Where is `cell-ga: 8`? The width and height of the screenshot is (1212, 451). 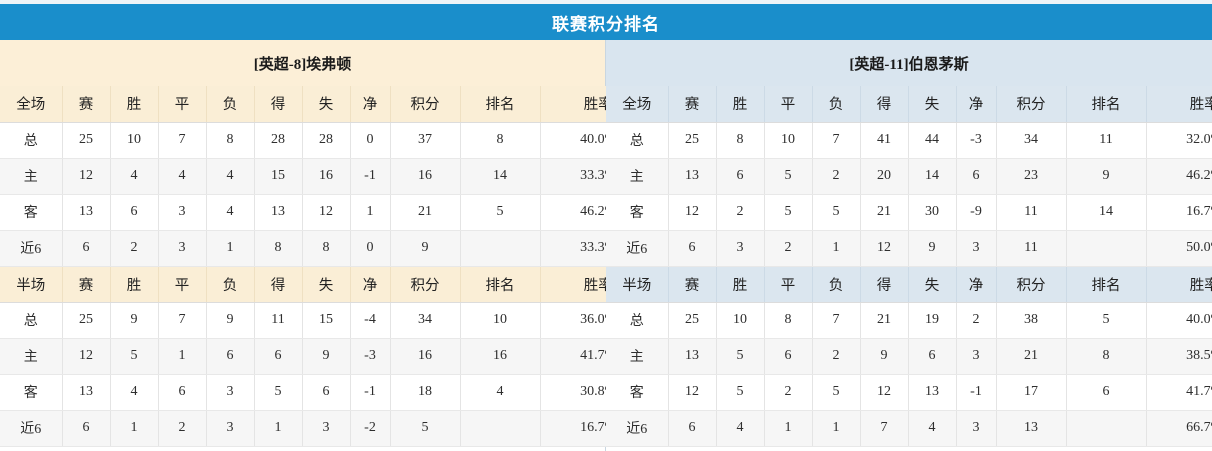
cell-ga: 8 is located at coordinates (326, 248).